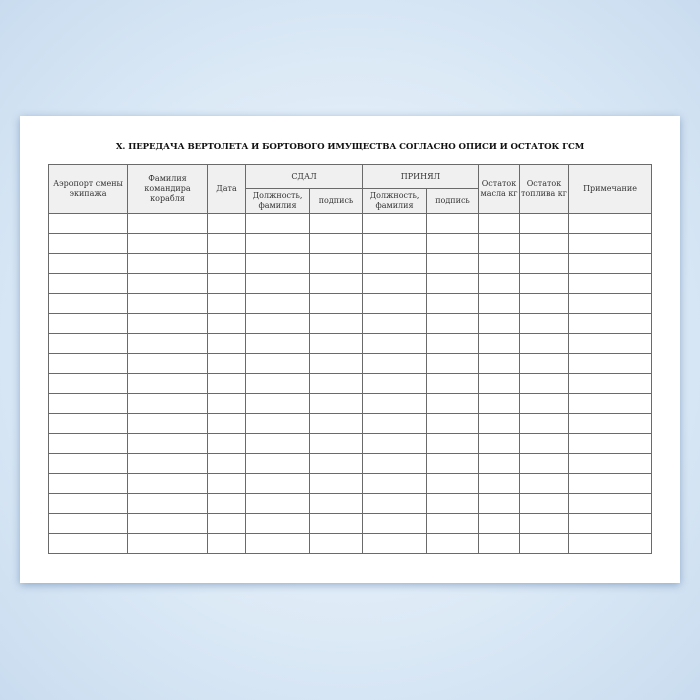 The height and width of the screenshot is (700, 700). What do you see at coordinates (277, 201) in the screenshot?
I see `header-handed-position: Должность, фамилия` at bounding box center [277, 201].